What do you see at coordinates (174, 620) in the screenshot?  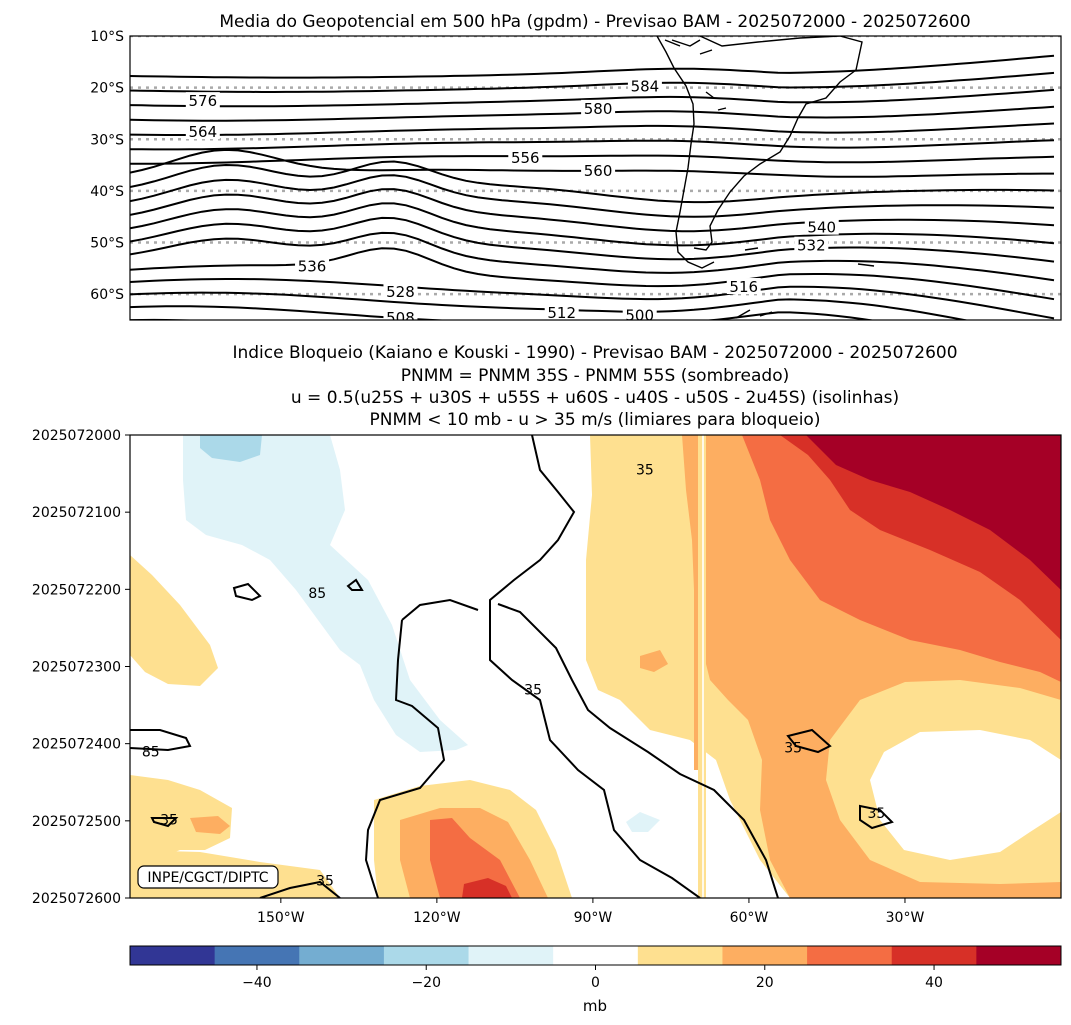 I see `pnmm-region-plus10-west-a` at bounding box center [174, 620].